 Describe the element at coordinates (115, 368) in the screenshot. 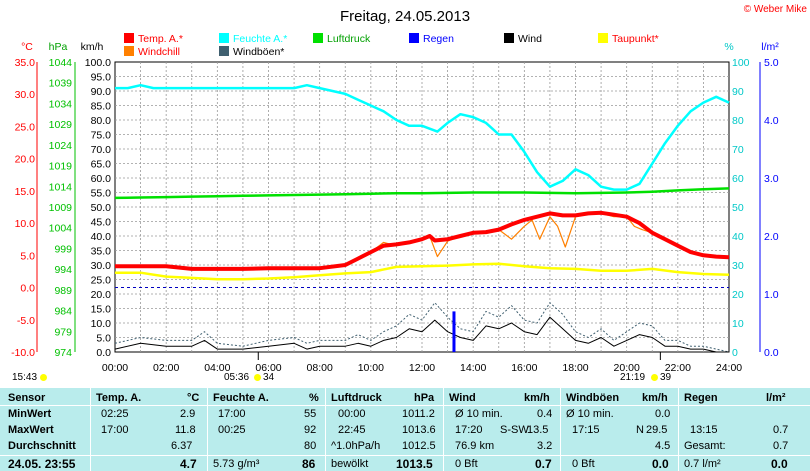

I see `tick-time: 00:00` at that location.